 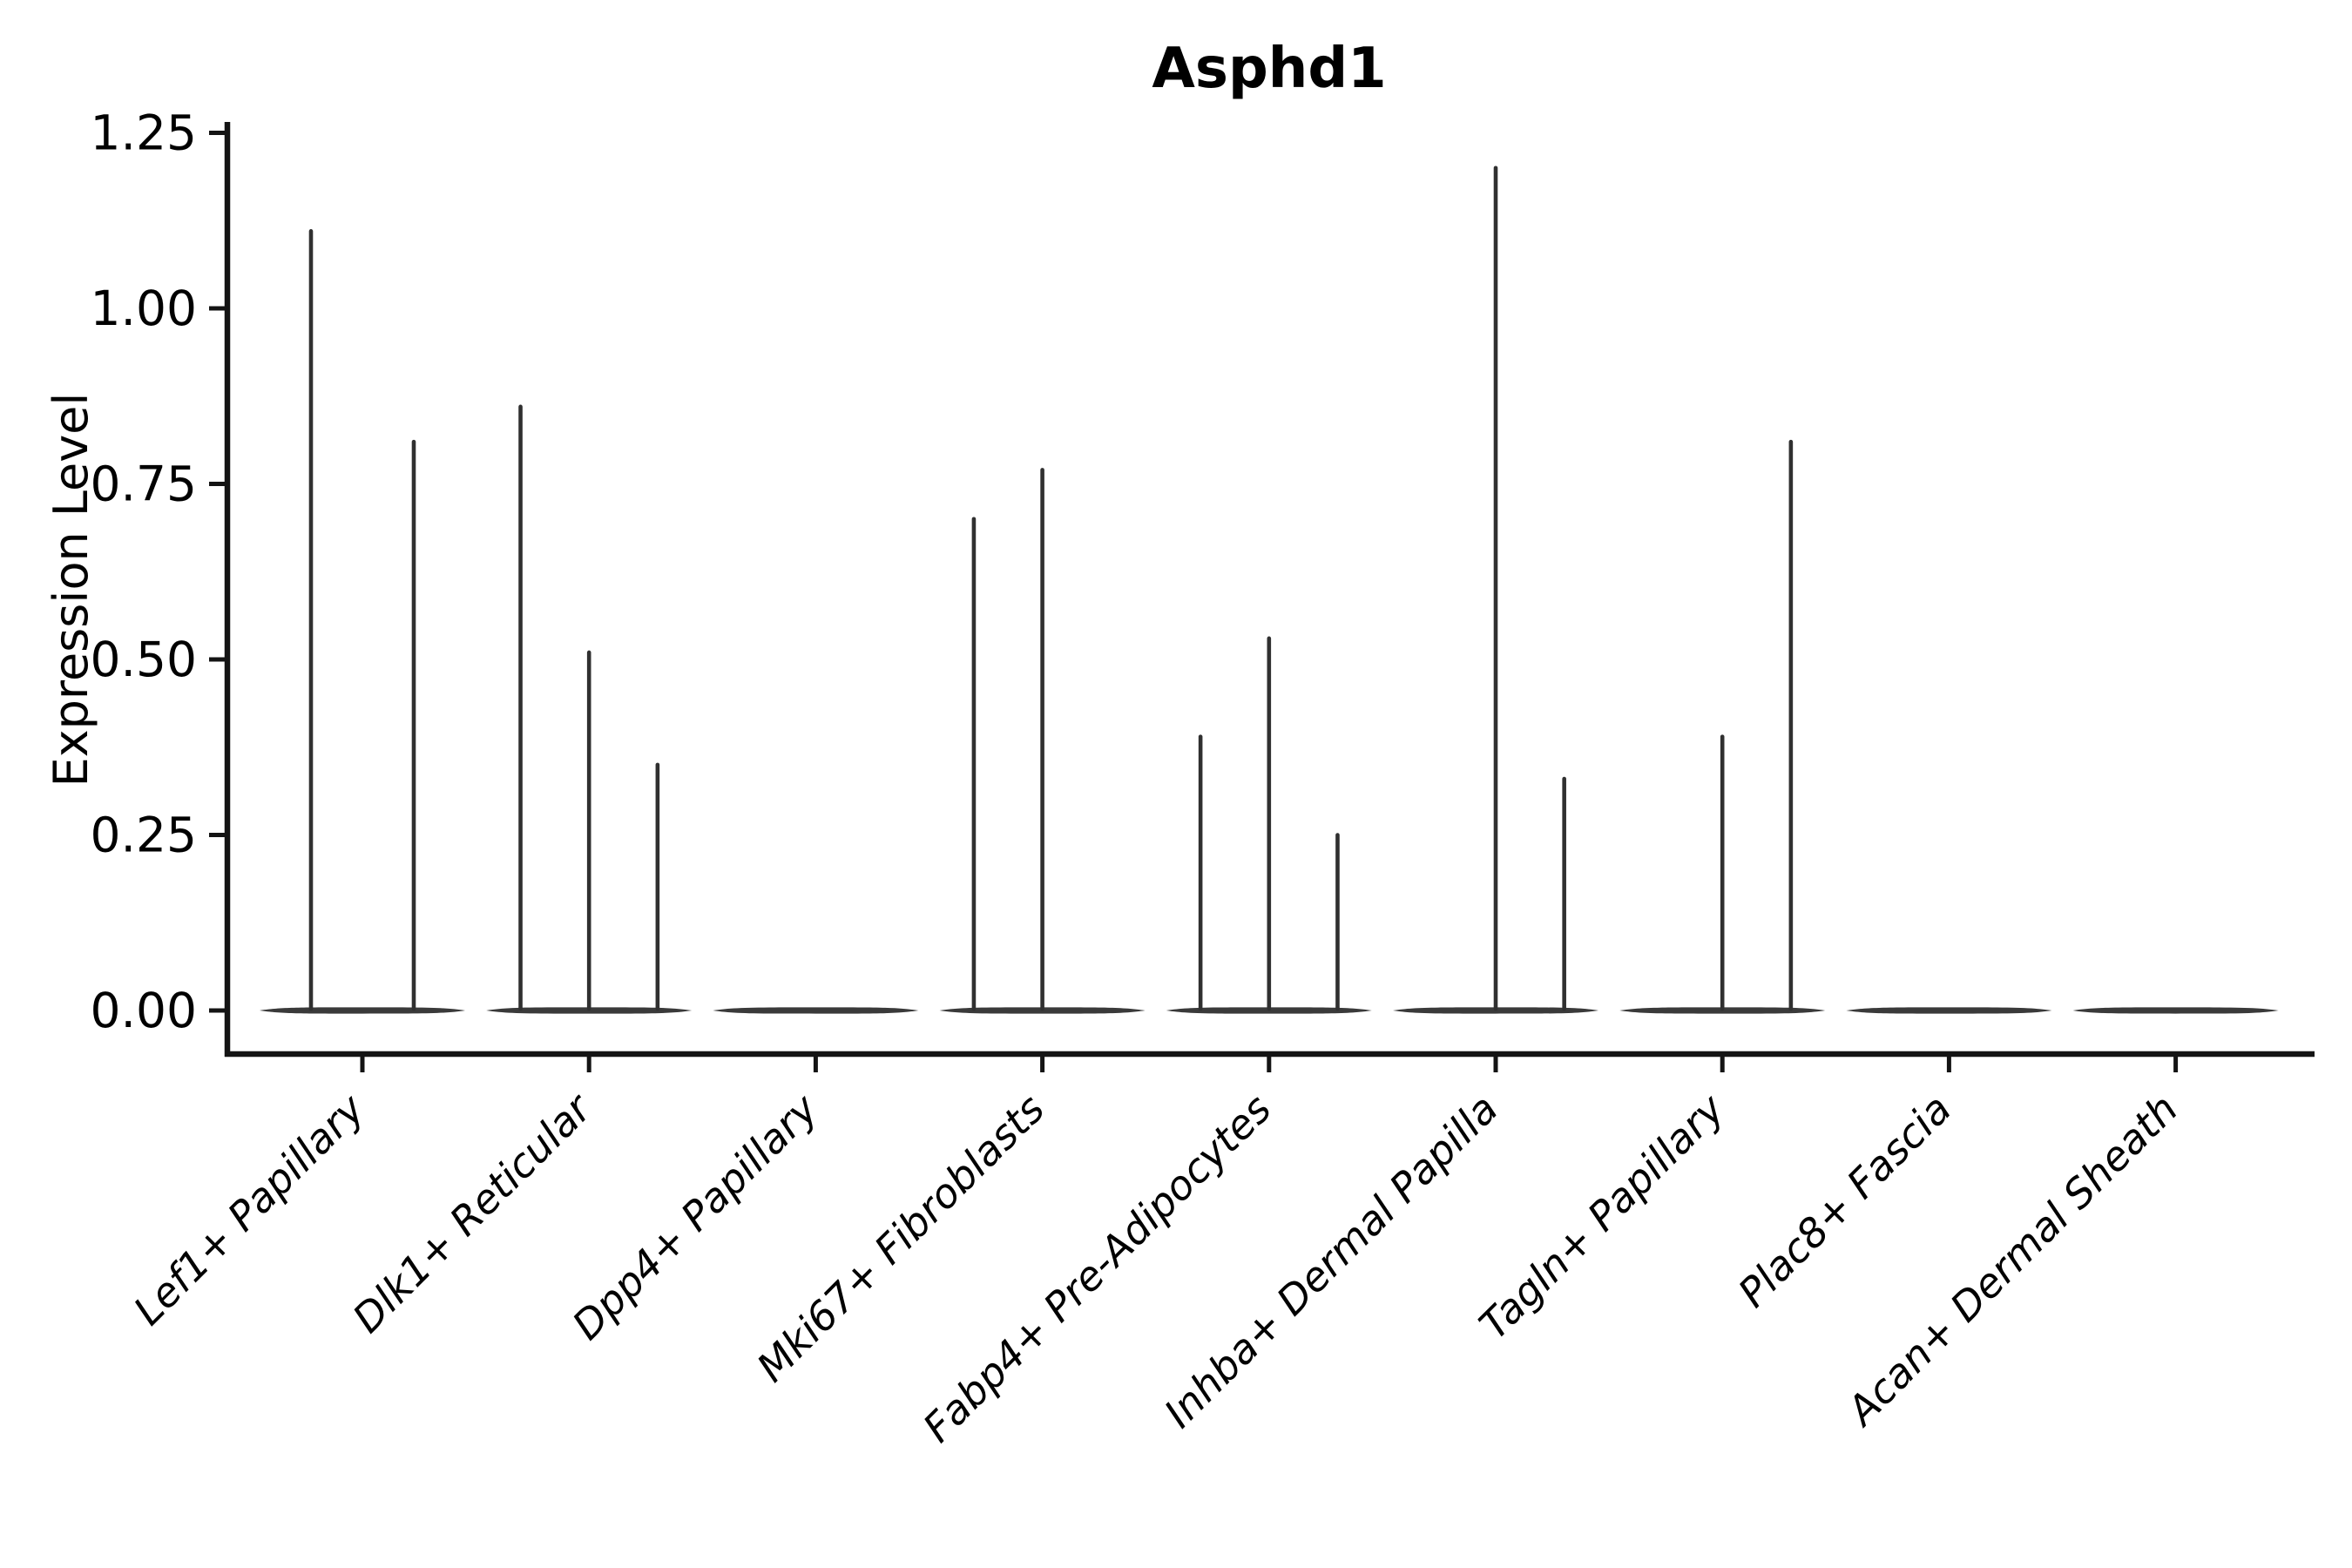 I want to click on y-tick-label: 1.00, so click(x=144, y=308).